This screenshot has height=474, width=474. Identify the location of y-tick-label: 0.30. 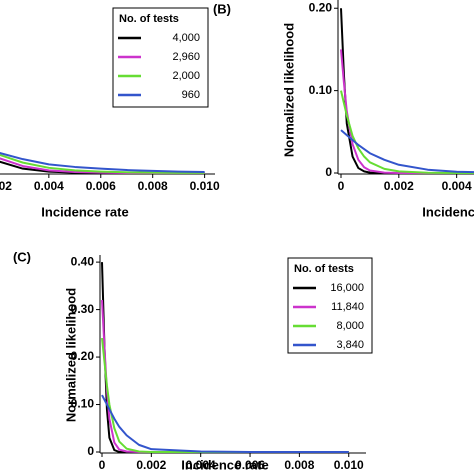
(83, 309).